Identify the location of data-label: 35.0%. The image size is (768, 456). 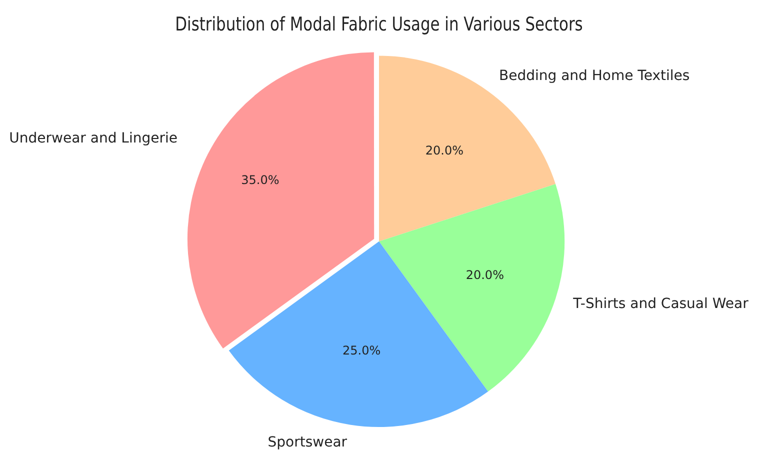
(260, 179).